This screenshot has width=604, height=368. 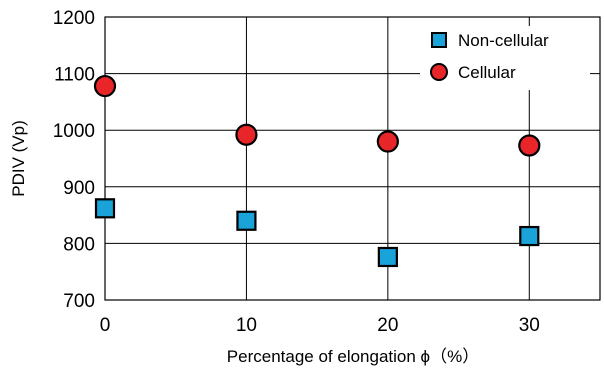 I want to click on legend-marker-non-cellular, so click(x=439, y=40).